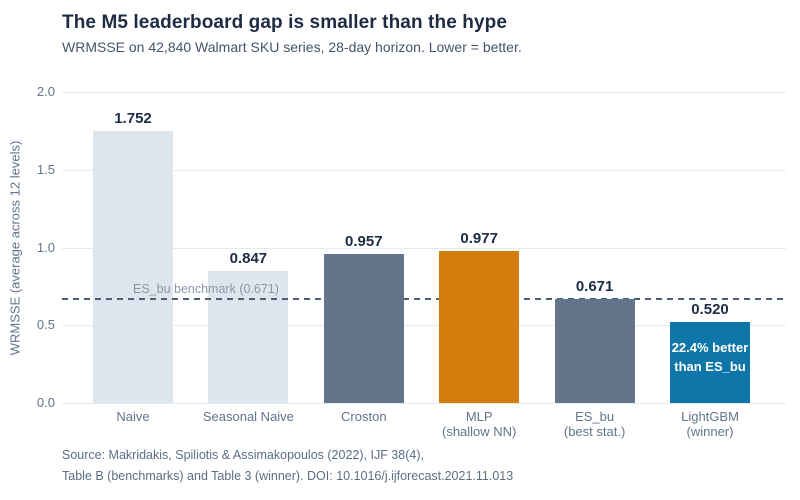  I want to click on y-tick-label: 0.0, so click(45, 402).